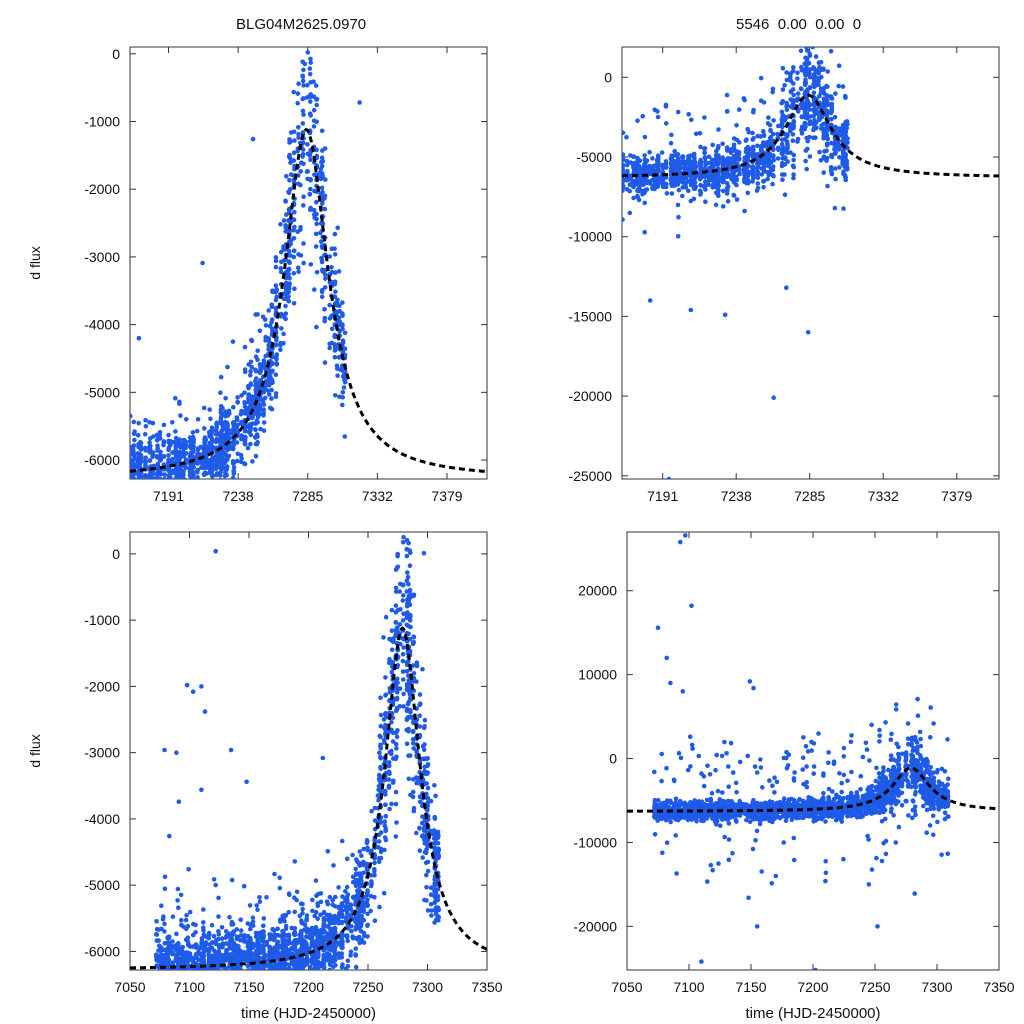  What do you see at coordinates (810, 135) in the screenshot?
I see `model-curve` at bounding box center [810, 135].